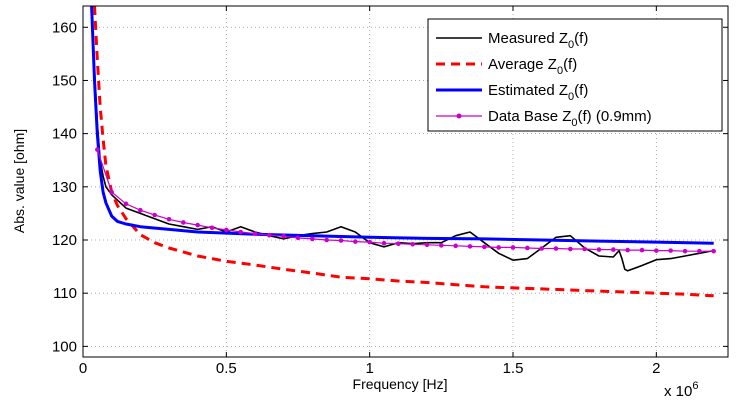 Image resolution: width=736 pixels, height=401 pixels. What do you see at coordinates (64, 80) in the screenshot?
I see `y-tick-label: 150` at bounding box center [64, 80].